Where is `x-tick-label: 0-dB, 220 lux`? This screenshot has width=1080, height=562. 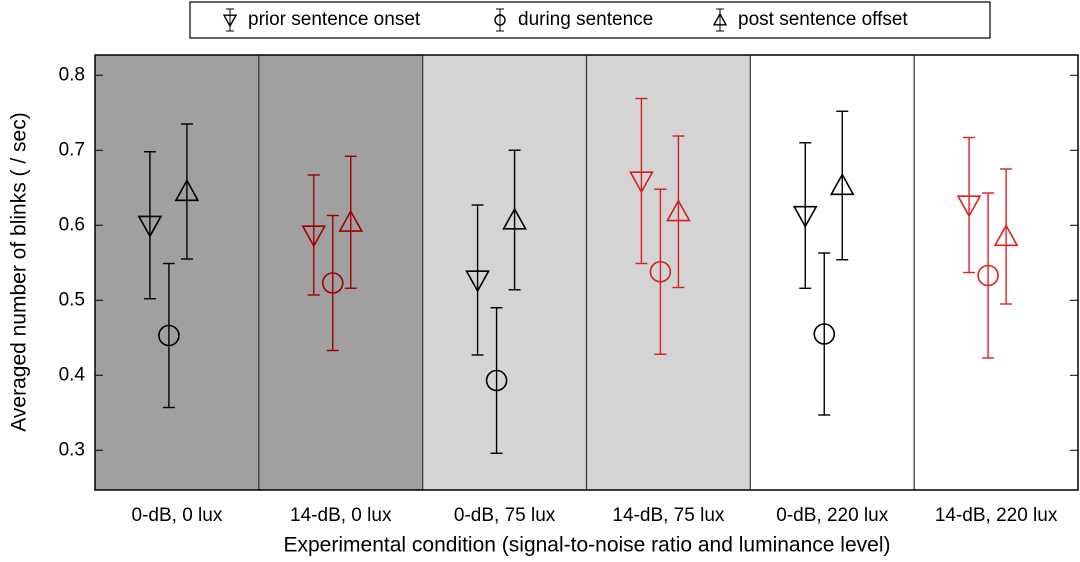
x-tick-label: 0-dB, 220 lux is located at coordinates (832, 515).